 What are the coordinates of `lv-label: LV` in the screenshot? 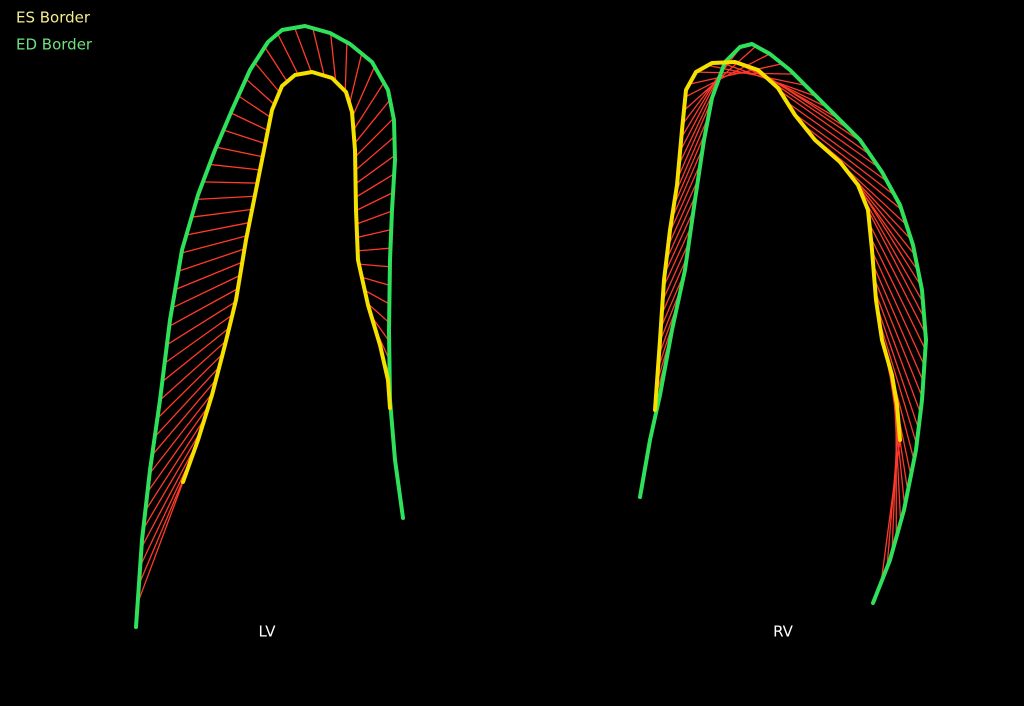 It's located at (268, 632).